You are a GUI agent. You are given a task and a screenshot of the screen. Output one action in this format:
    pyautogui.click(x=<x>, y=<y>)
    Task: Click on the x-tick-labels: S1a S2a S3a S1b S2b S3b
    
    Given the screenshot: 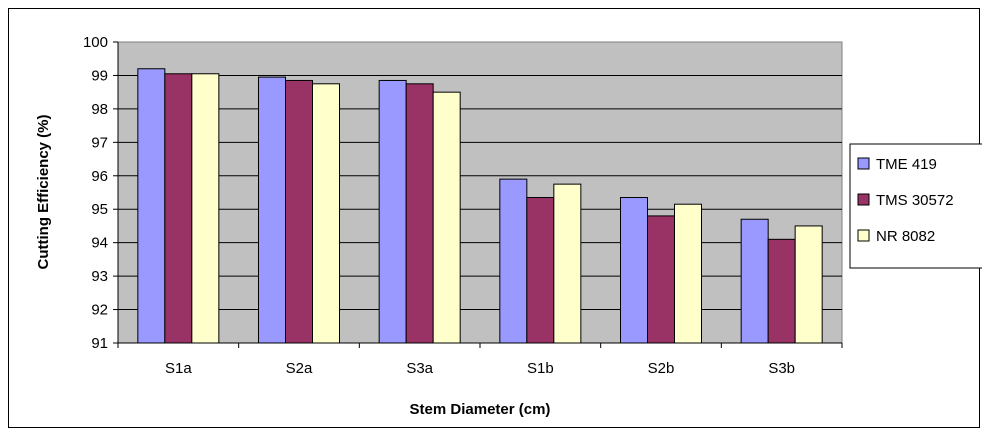 What is the action you would take?
    pyautogui.click(x=480, y=368)
    